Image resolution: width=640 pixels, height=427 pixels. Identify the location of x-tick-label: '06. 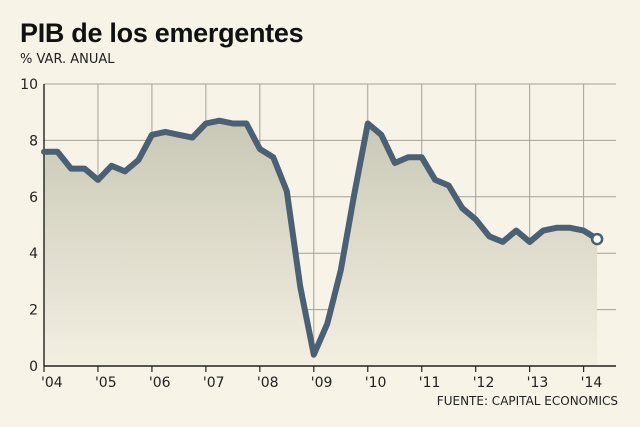
(160, 383).